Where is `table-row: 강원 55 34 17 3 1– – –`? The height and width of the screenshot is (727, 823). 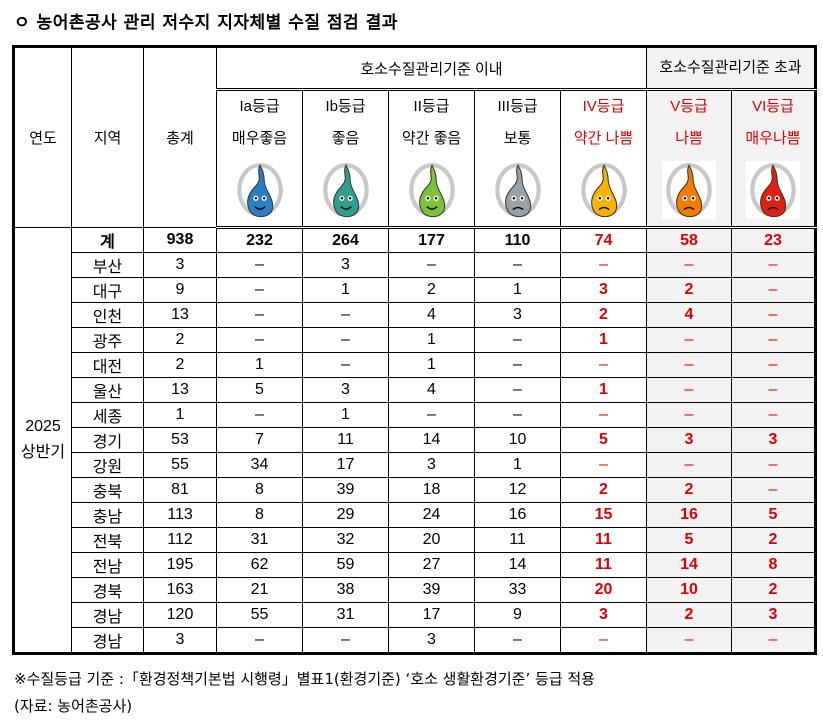 table-row: 강원 55 34 17 3 1– – – is located at coordinates (415, 465).